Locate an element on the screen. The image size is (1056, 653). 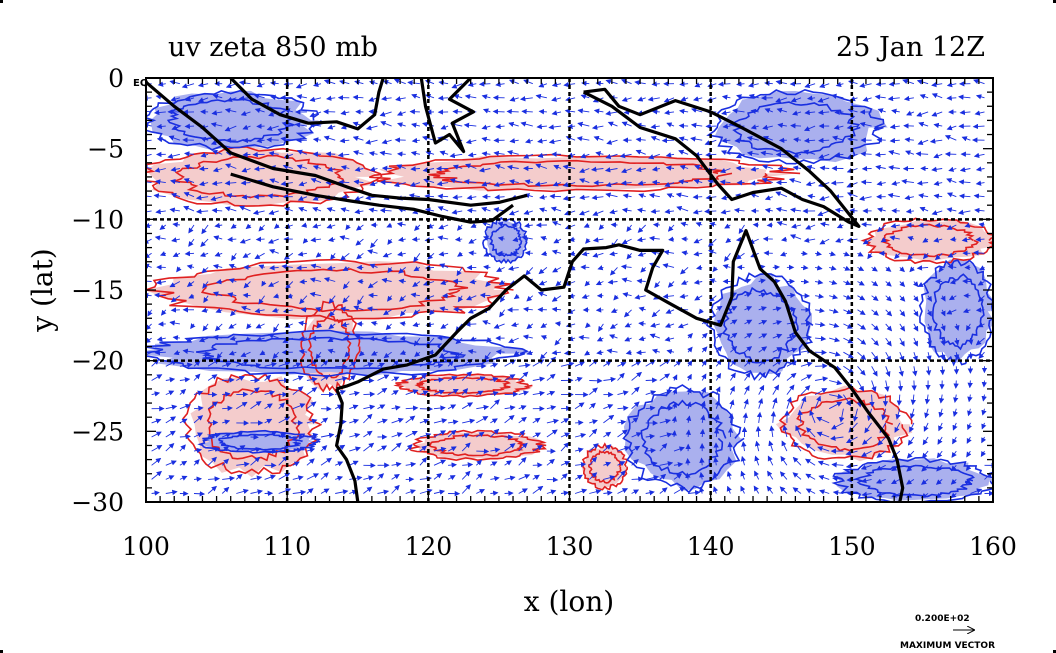
y-tick-label: −30 is located at coordinates (97, 502).